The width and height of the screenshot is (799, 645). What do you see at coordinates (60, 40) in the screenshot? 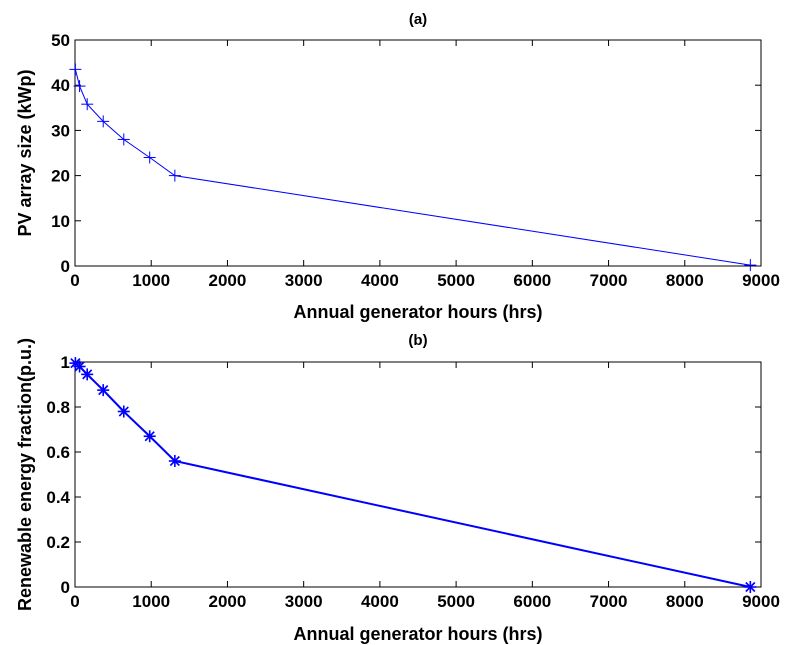
I see `y-tick-label: 50` at bounding box center [60, 40].